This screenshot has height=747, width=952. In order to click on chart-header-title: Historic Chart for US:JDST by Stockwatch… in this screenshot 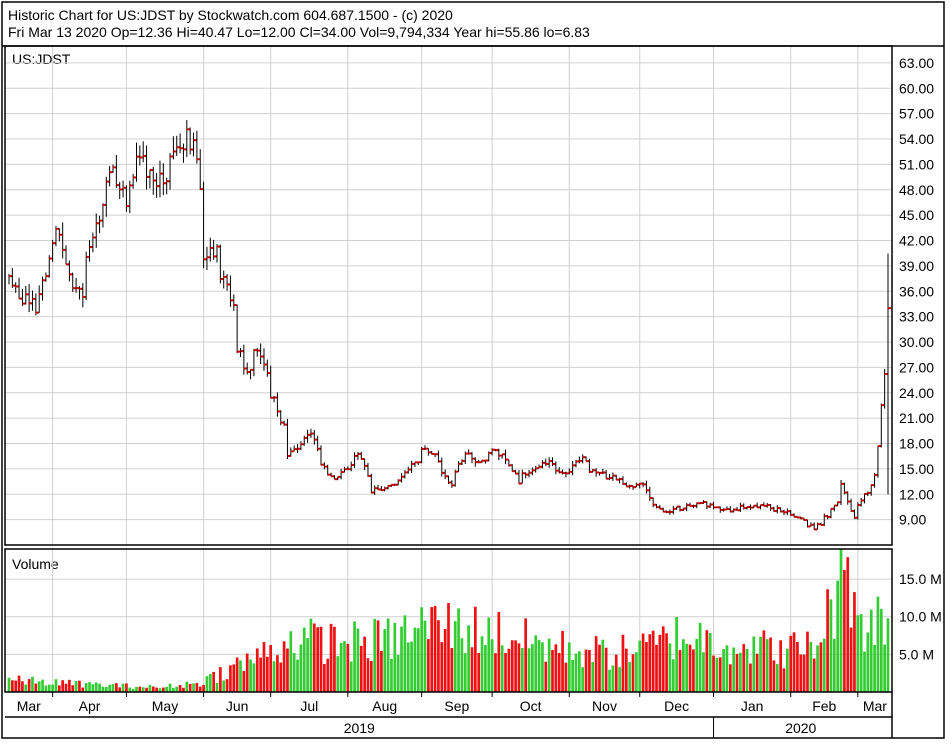, I will do `click(230, 15)`.